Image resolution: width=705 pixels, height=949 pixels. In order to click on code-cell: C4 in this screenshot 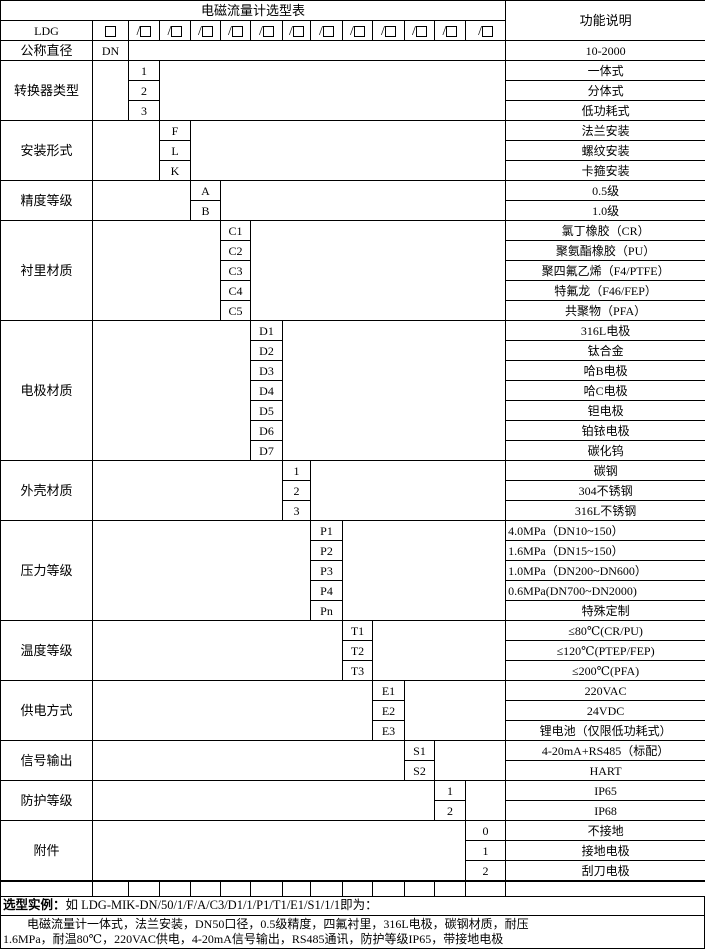, I will do `click(236, 291)`.